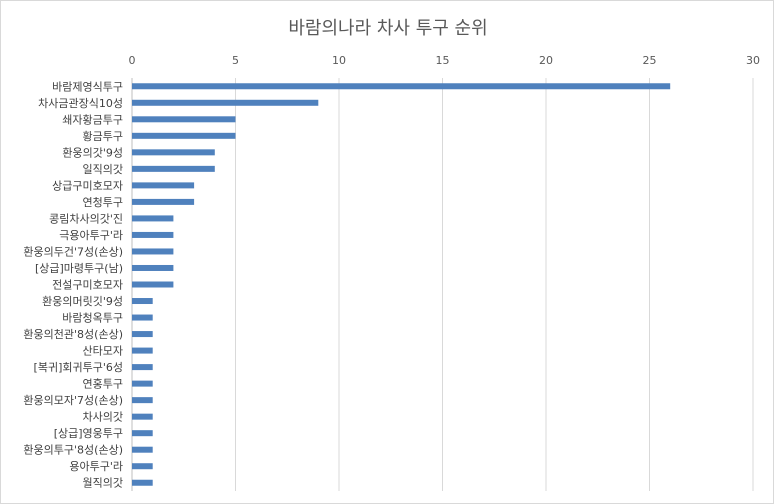 Image resolution: width=774 pixels, height=504 pixels. Describe the element at coordinates (103, 136) in the screenshot. I see `category-label: 황금투구` at that location.